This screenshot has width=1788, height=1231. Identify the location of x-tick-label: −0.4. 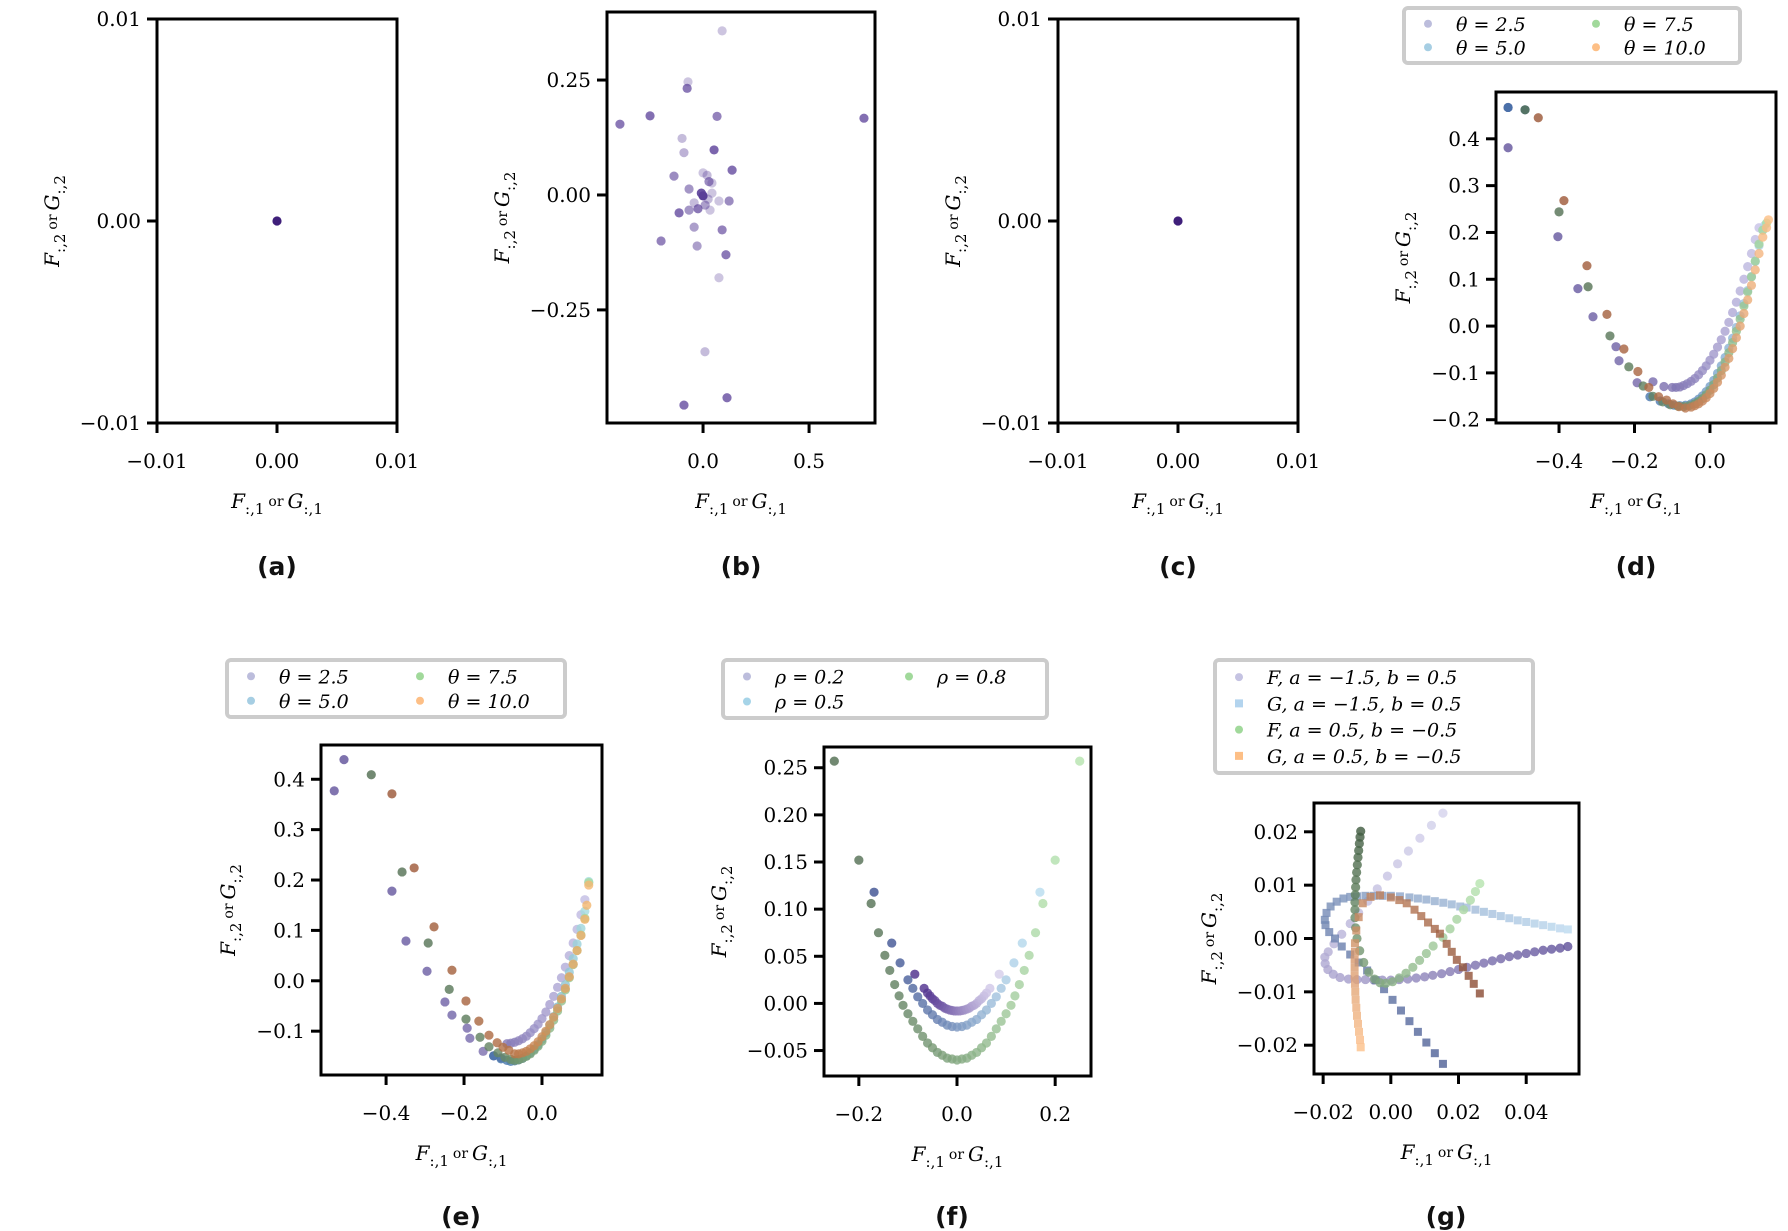
(386, 1113).